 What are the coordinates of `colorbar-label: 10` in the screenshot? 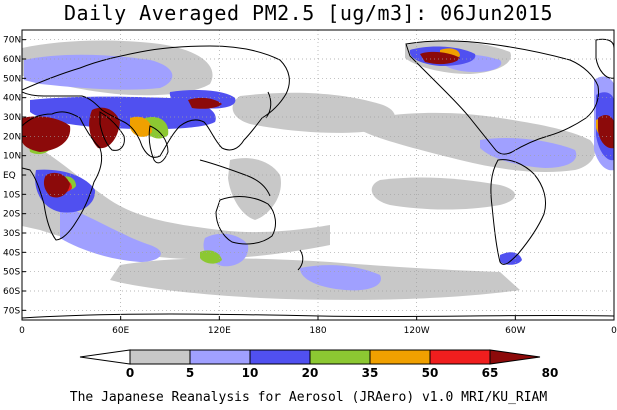 It's located at (250, 373).